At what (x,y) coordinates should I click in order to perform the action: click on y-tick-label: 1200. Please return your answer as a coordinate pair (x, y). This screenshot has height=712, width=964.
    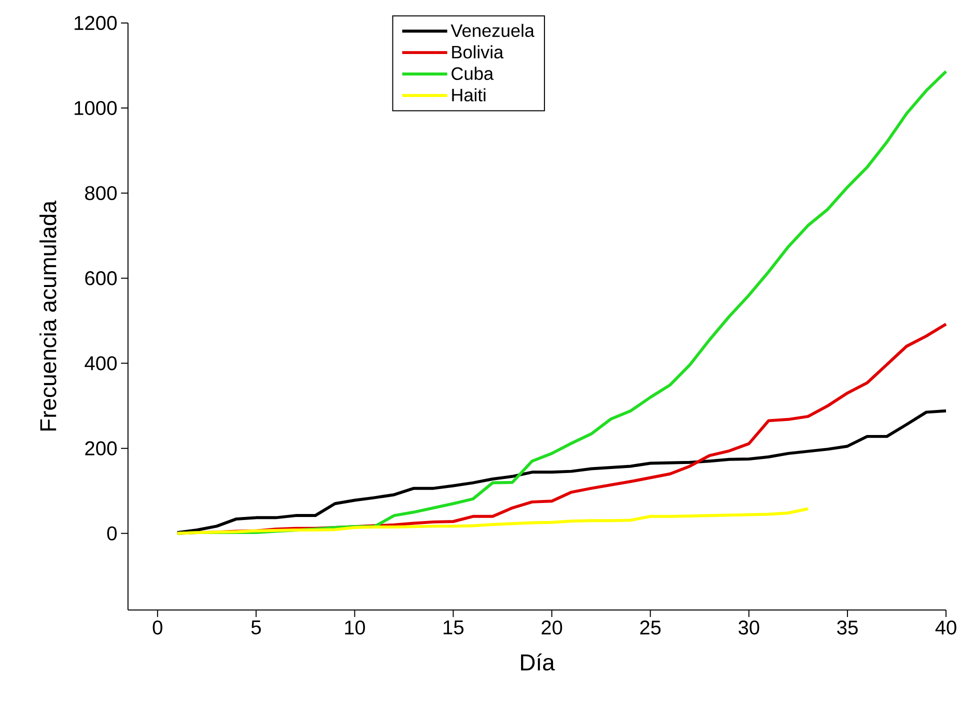
    Looking at the image, I should click on (95, 23).